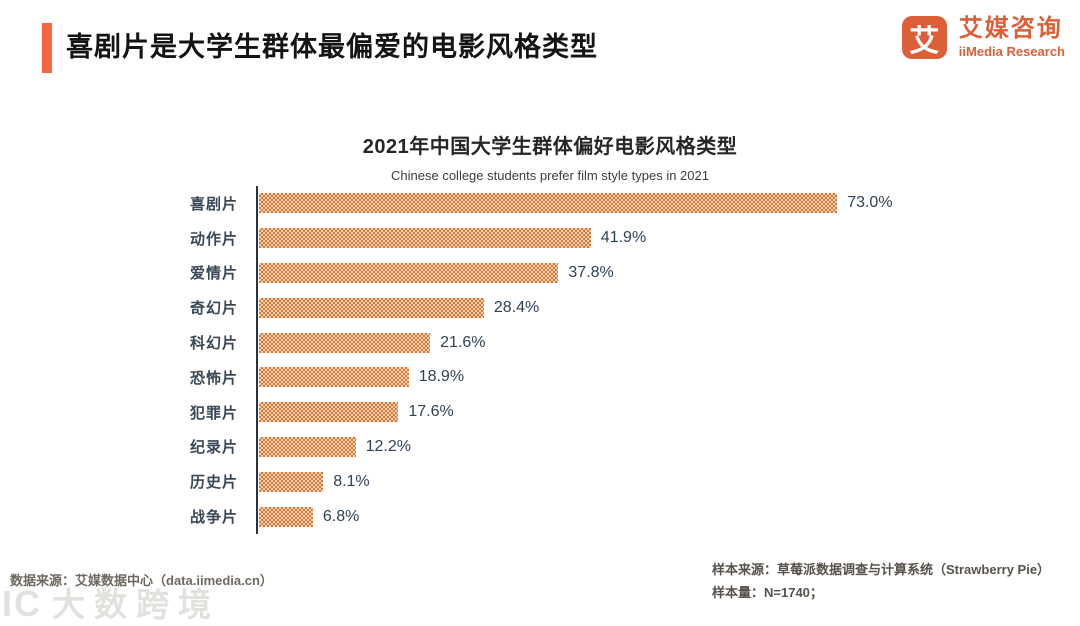  Describe the element at coordinates (136, 604) in the screenshot. I see `watermark-text: 大数跨境` at that location.